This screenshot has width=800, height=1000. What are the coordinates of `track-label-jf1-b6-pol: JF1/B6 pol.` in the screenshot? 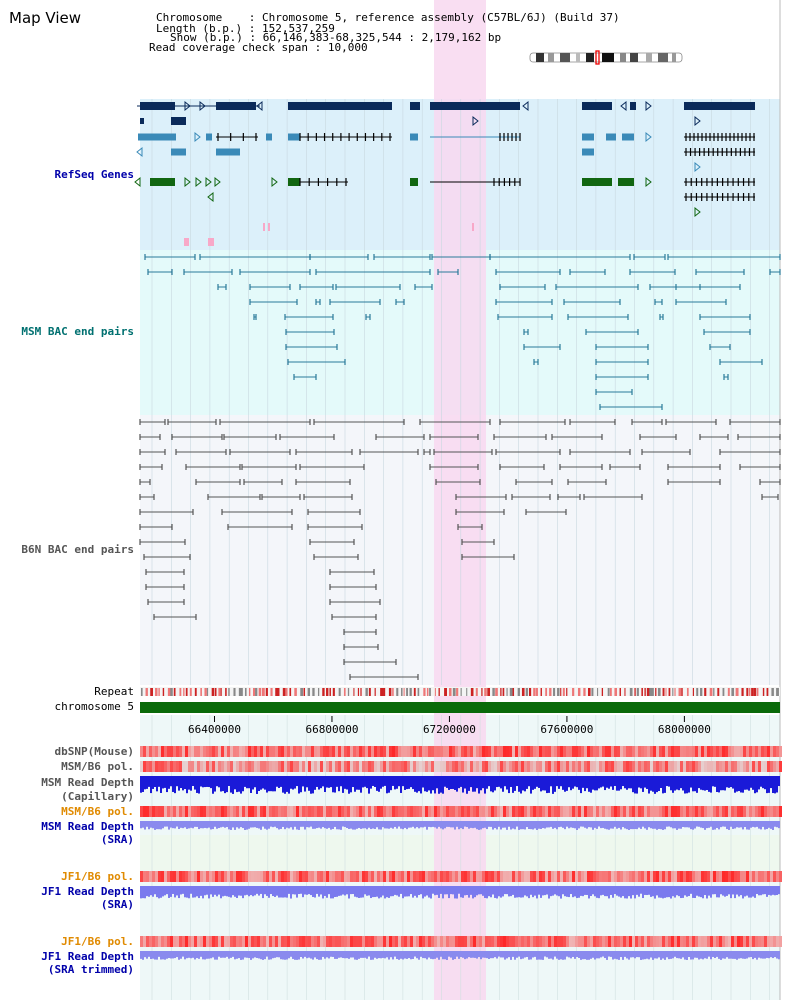 It's located at (97, 876).